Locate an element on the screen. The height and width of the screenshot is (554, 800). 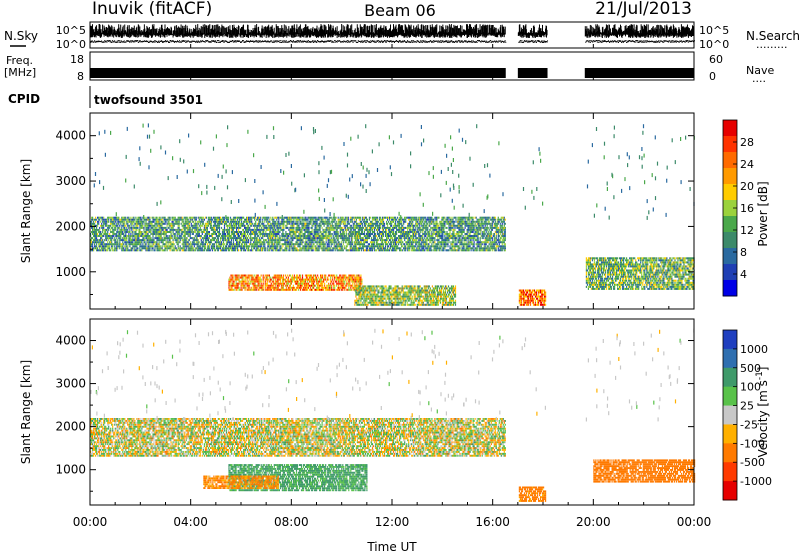
freq-left-tick-top: 18 is located at coordinates (77, 59).